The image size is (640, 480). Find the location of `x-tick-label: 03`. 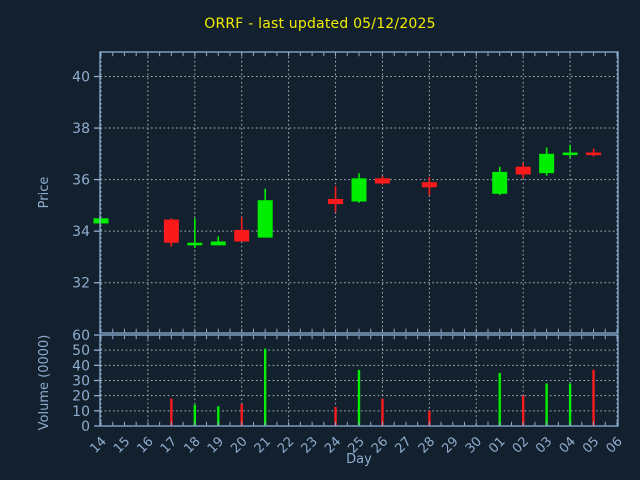

x-tick-label: 03 is located at coordinates (544, 445).